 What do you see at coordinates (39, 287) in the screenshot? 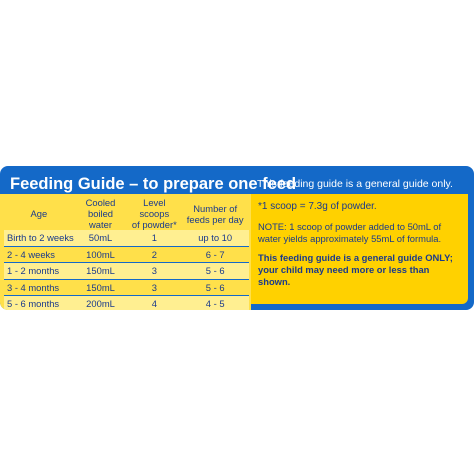
I see `cell-age: 3 - 4 months` at bounding box center [39, 287].